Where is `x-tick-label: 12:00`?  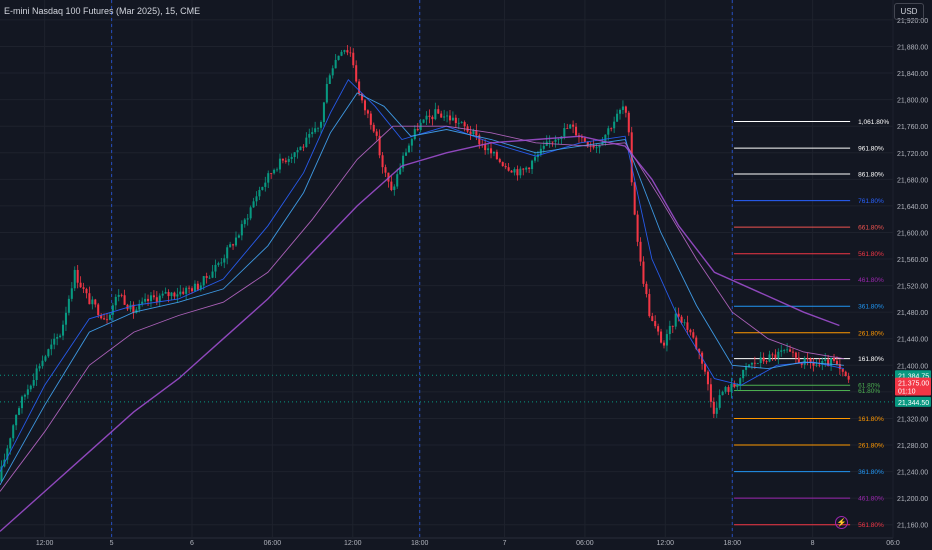 x-tick-label: 12:00 is located at coordinates (45, 543).